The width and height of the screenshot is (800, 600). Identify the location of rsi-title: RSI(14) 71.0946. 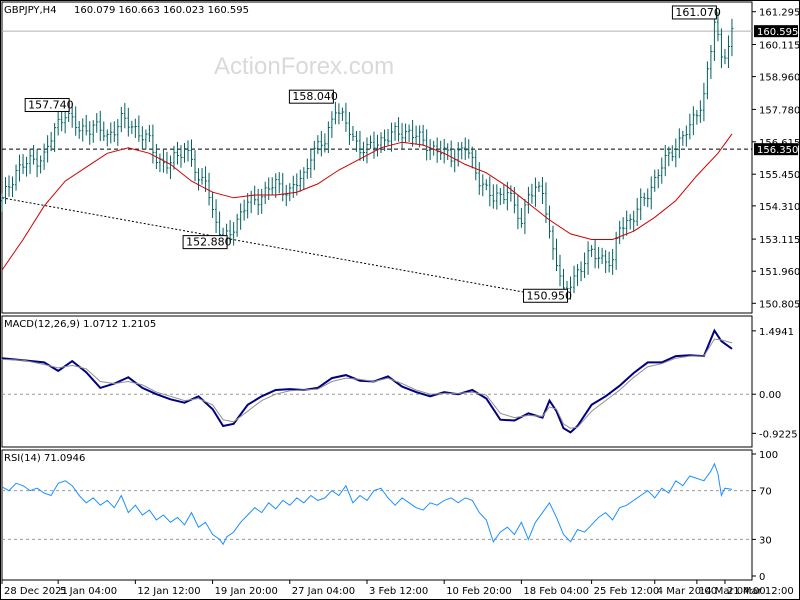
(44, 458).